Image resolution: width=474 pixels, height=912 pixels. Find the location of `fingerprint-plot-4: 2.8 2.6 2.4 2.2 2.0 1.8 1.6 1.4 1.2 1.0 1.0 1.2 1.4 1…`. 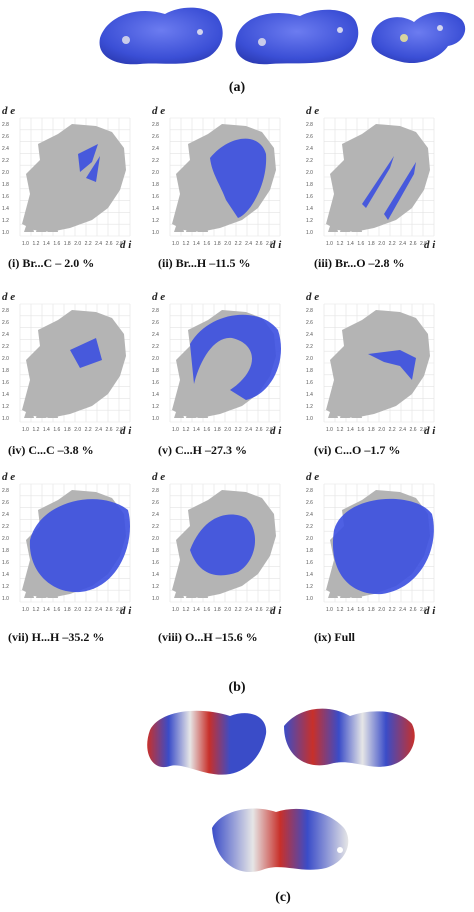

fingerprint-plot-4: 2.8 2.6 2.4 2.2 2.0 1.8 1.6 1.4 1.2 1.0 1.0 1.2 1.4 1… is located at coordinates (70, 364).